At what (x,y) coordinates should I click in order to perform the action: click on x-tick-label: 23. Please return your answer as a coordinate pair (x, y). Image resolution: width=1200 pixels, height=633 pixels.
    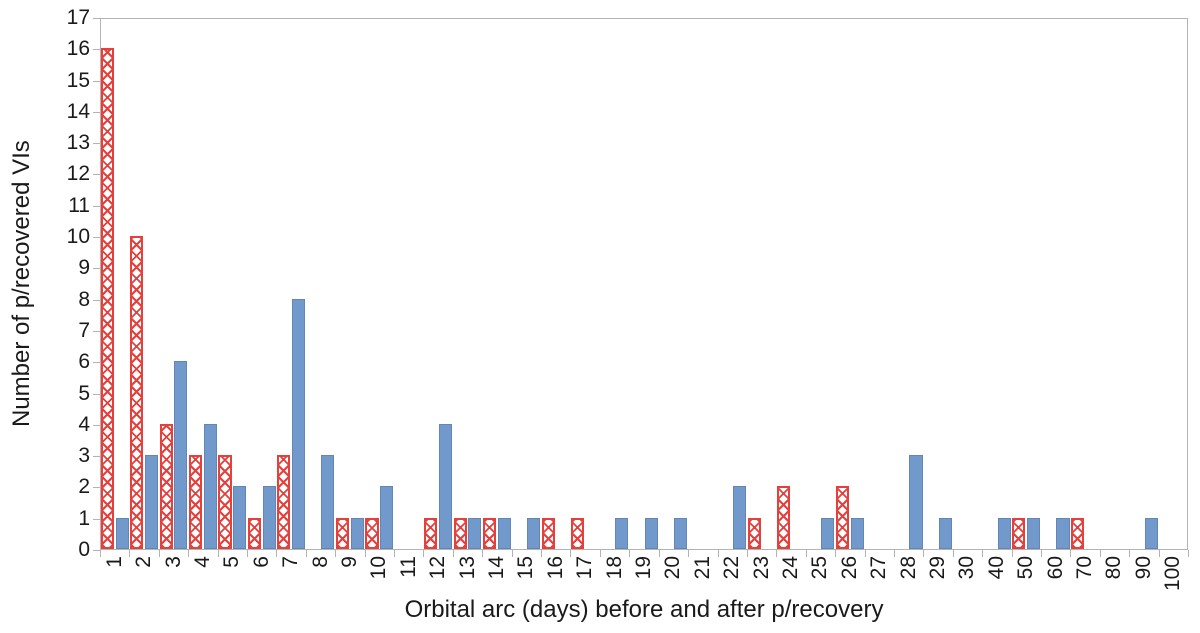
    Looking at the image, I should click on (761, 568).